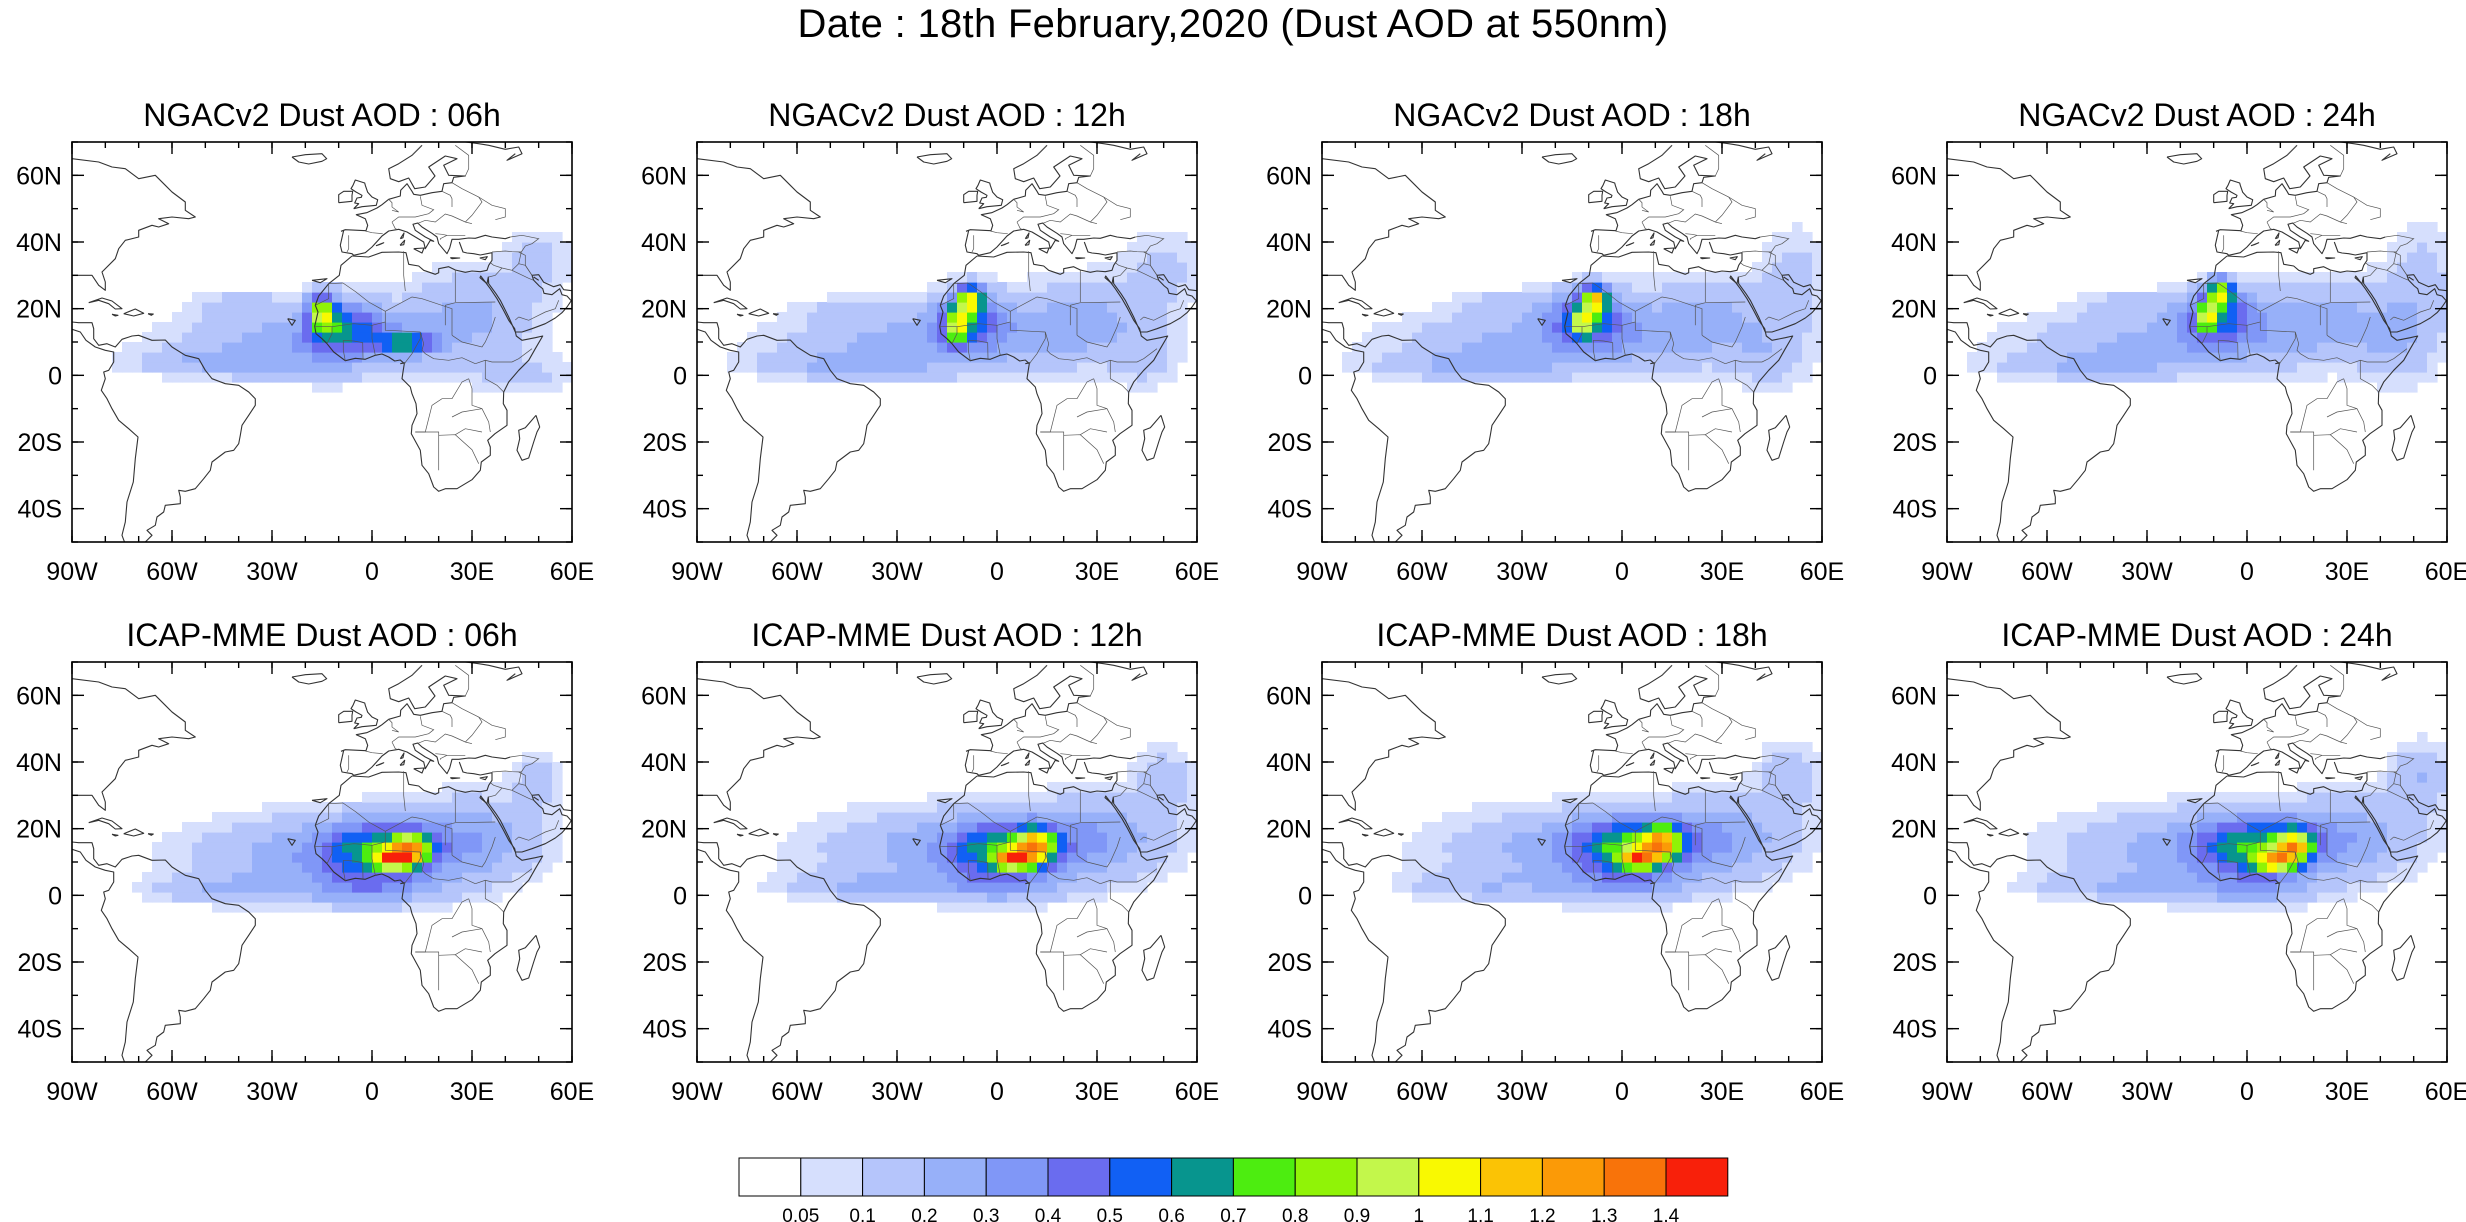  Describe the element at coordinates (1571, 635) in the screenshot. I see `panel-title: ICAP-MME Dust AOD : 18h` at that location.